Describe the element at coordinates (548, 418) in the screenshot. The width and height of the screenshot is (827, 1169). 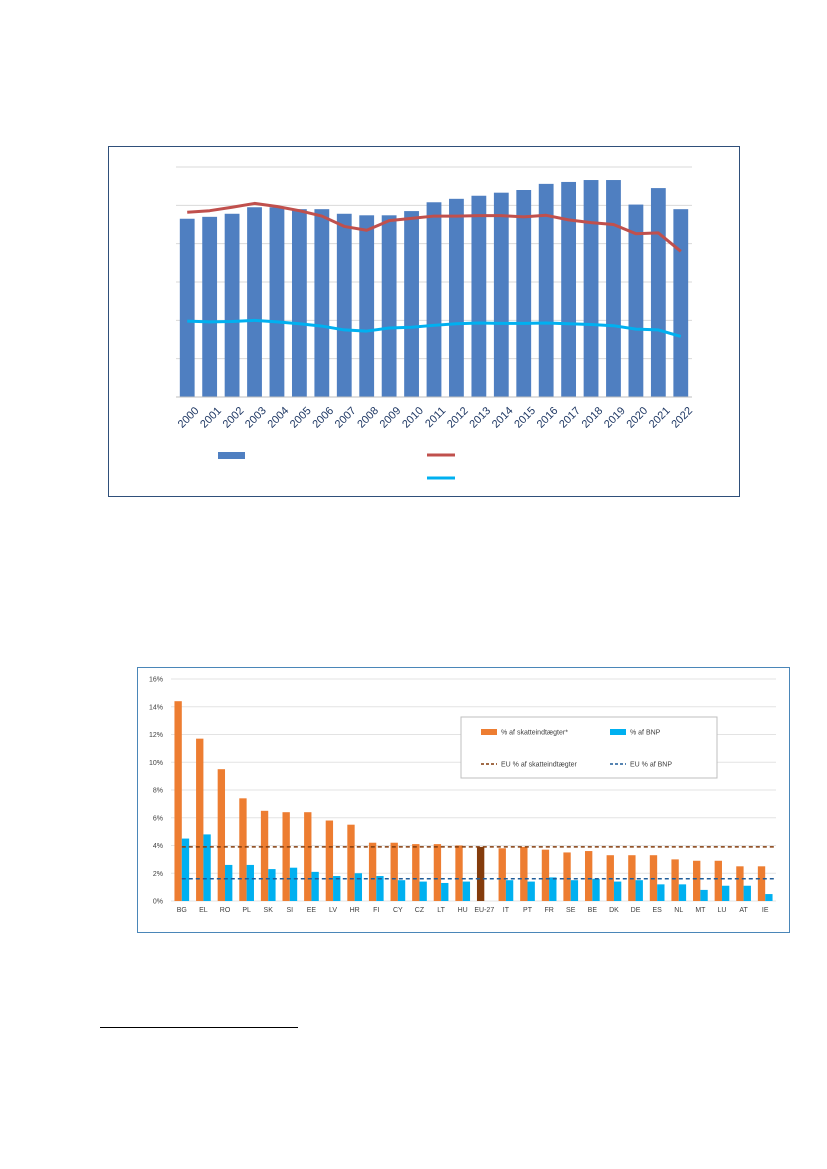
I see `x-tick-label: 2016` at that location.